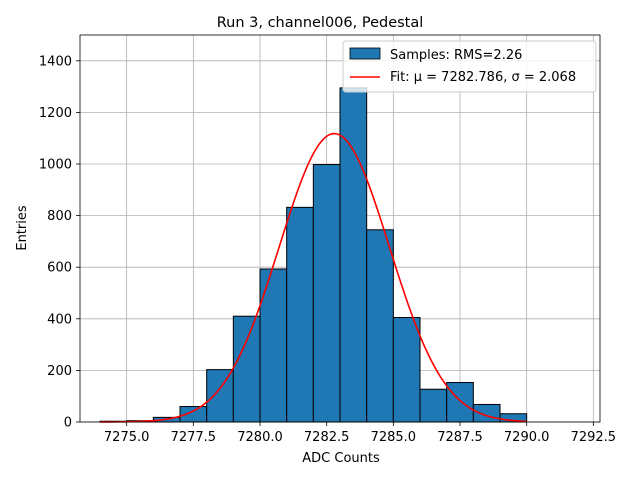  What do you see at coordinates (365, 53) in the screenshot?
I see `legend-samples-swatch` at bounding box center [365, 53].